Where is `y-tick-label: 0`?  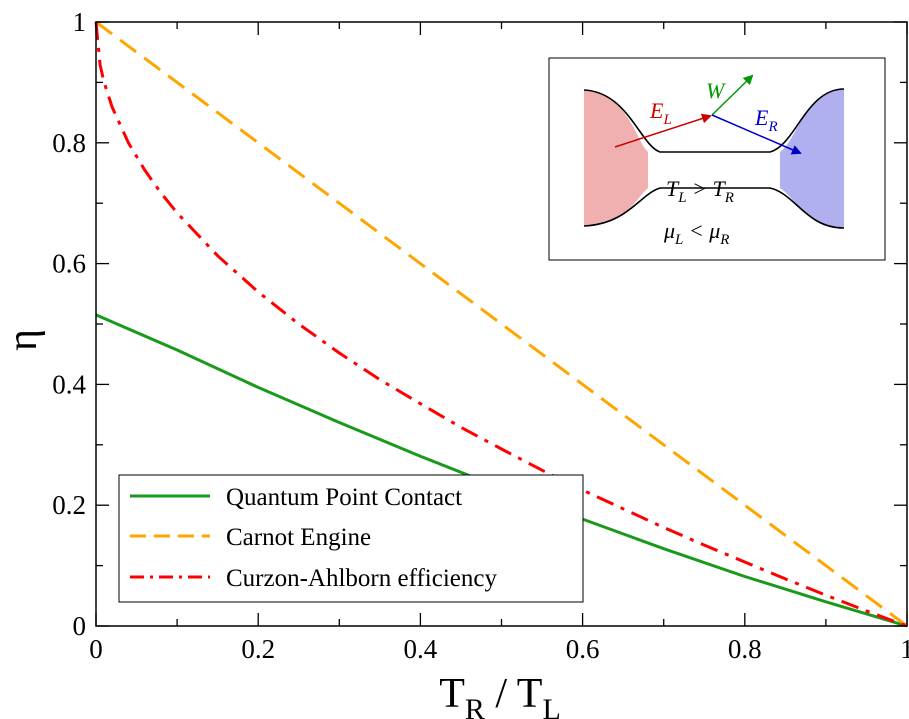
y-tick-label: 0 is located at coordinates (80, 626).